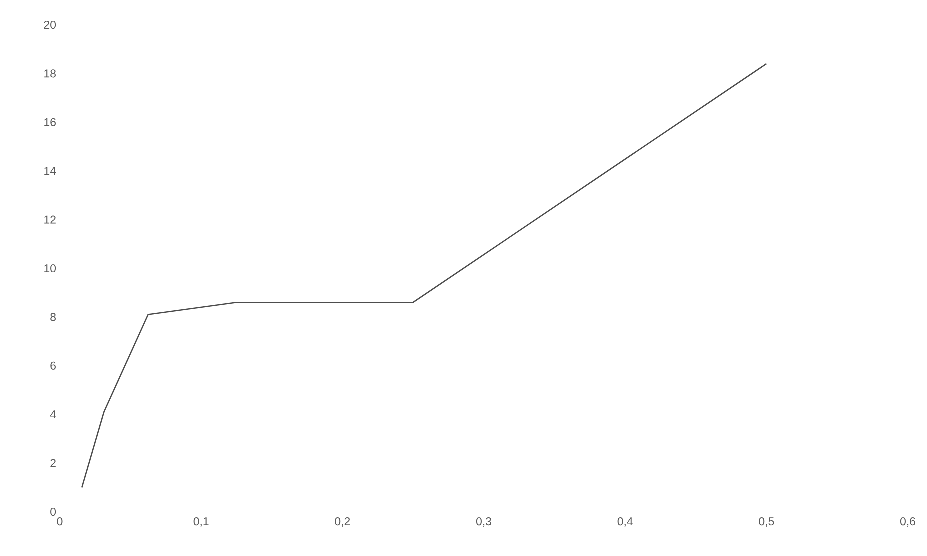 The image size is (927, 556). What do you see at coordinates (766, 522) in the screenshot?
I see `x-tick-label: 0,5` at bounding box center [766, 522].